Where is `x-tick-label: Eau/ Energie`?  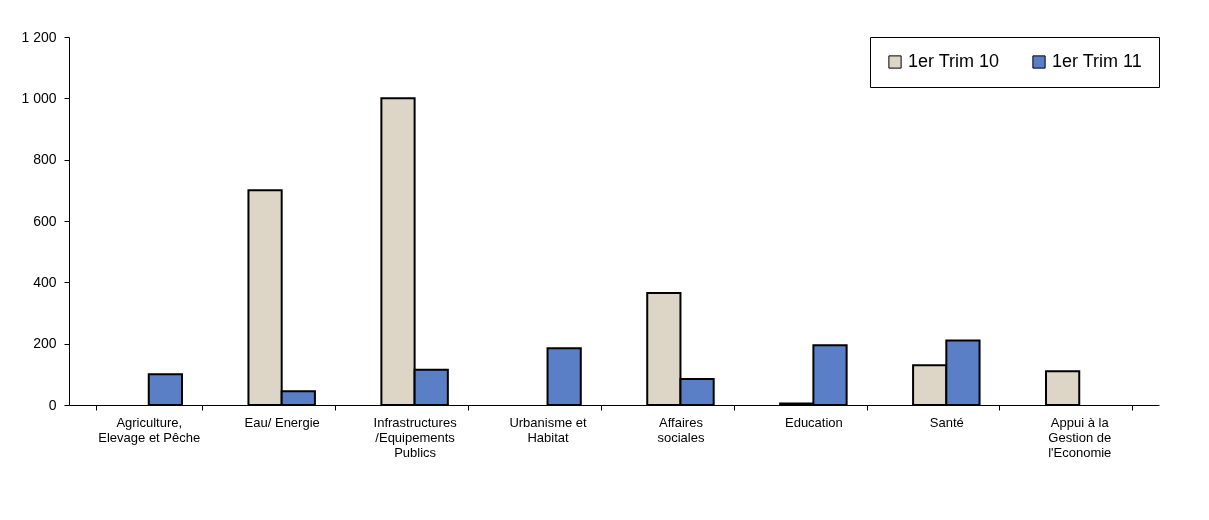 x-tick-label: Eau/ Energie is located at coordinates (282, 422).